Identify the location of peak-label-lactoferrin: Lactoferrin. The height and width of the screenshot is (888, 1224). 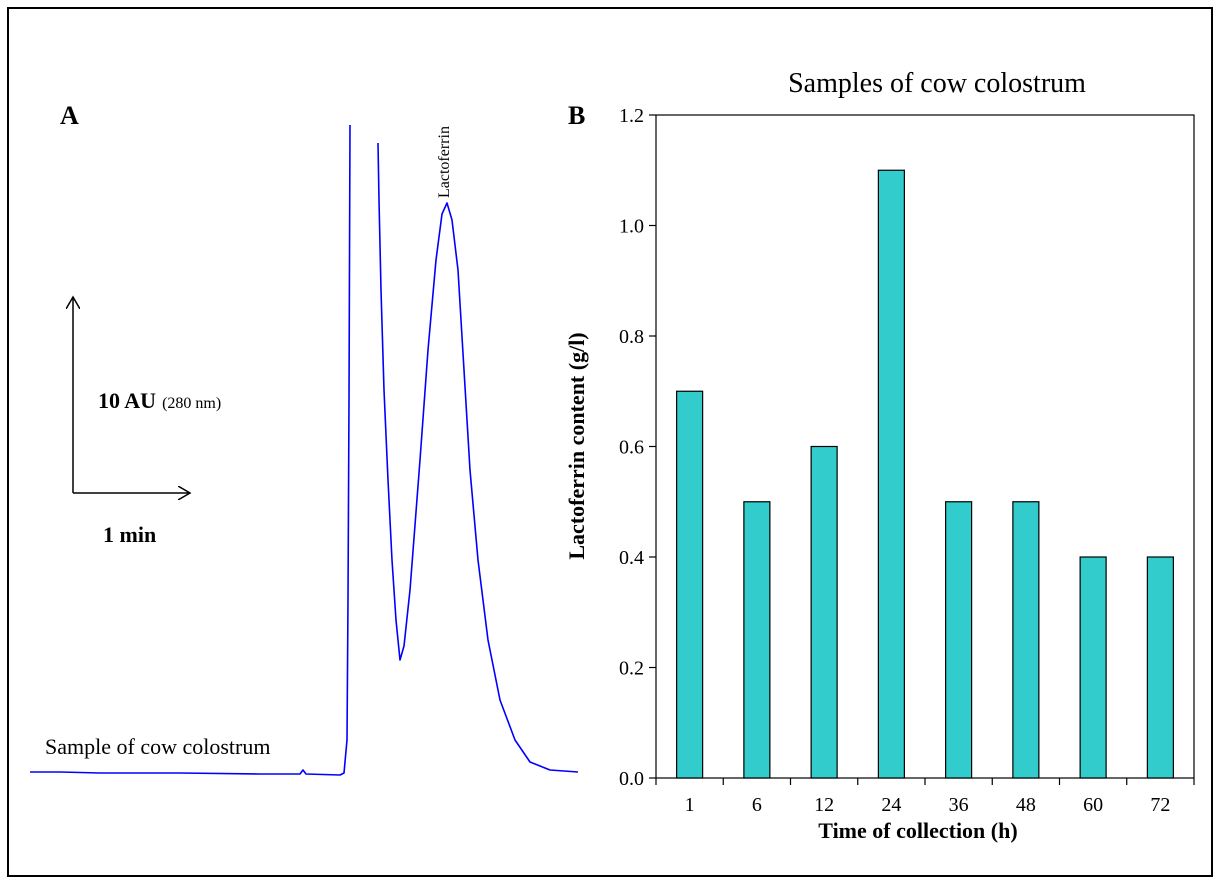
(444, 162).